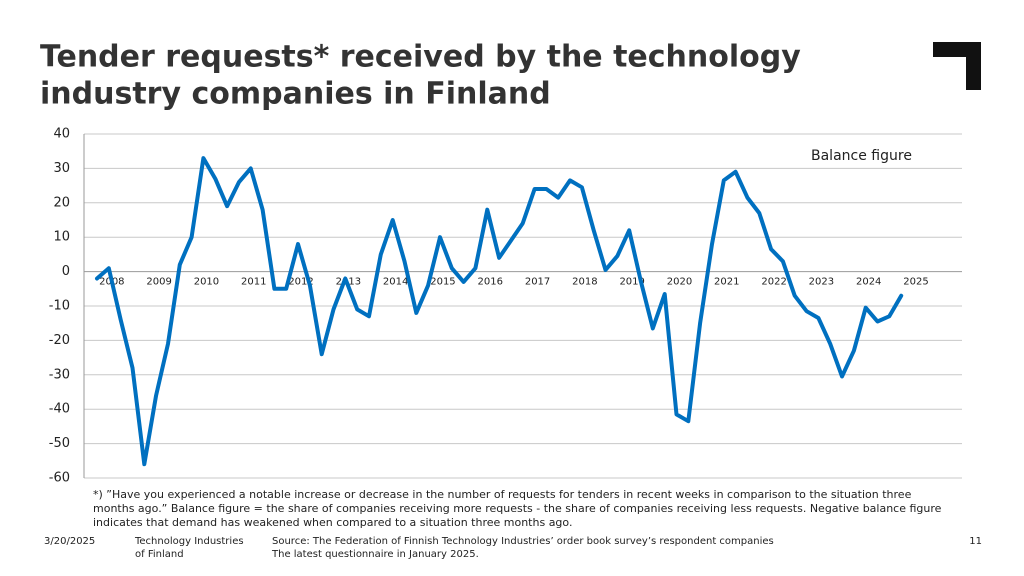 Image resolution: width=1024 pixels, height=576 pixels. Describe the element at coordinates (442, 282) in the screenshot. I see `x-tick-label: 2015` at that location.